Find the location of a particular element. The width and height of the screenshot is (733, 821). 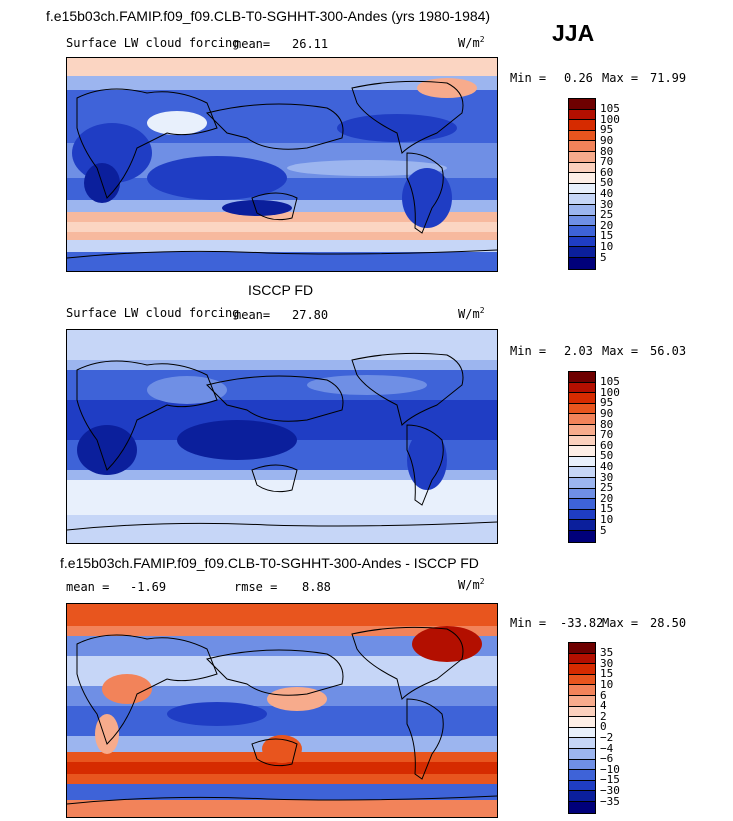

panel2-units-exp: 2 is located at coordinates (482, 310).